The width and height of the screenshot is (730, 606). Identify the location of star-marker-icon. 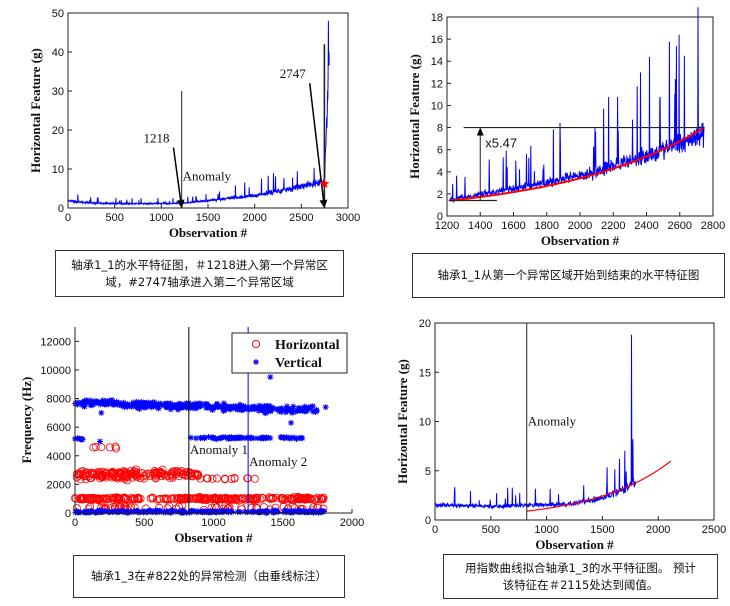
(324, 183).